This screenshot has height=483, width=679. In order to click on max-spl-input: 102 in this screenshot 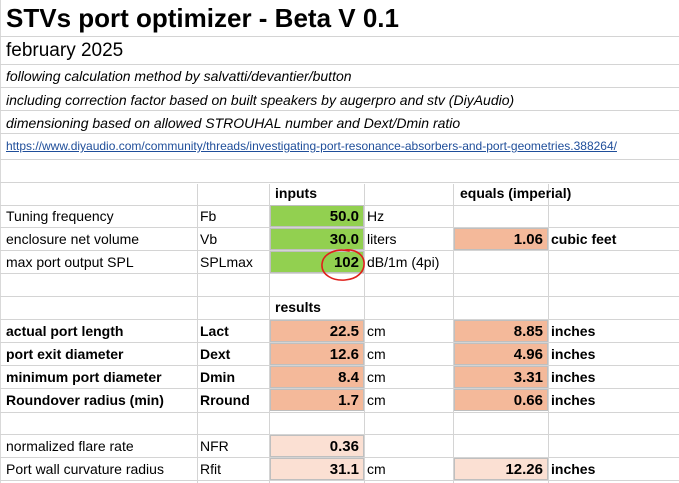, I will do `click(317, 262)`.